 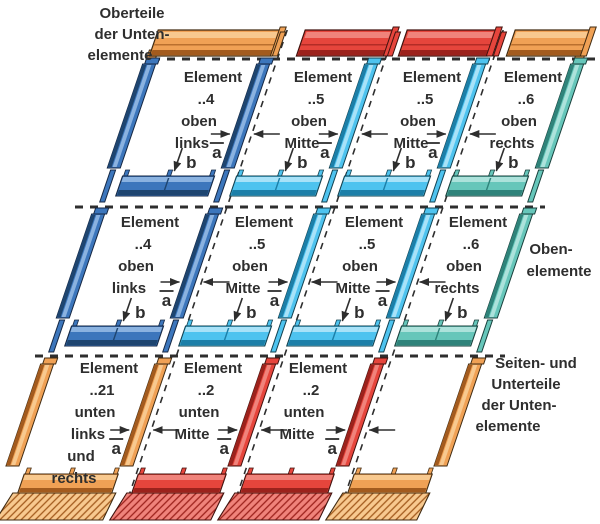 What do you see at coordinates (177, 490) in the screenshot?
I see `apron-shadow` at bounding box center [177, 490].